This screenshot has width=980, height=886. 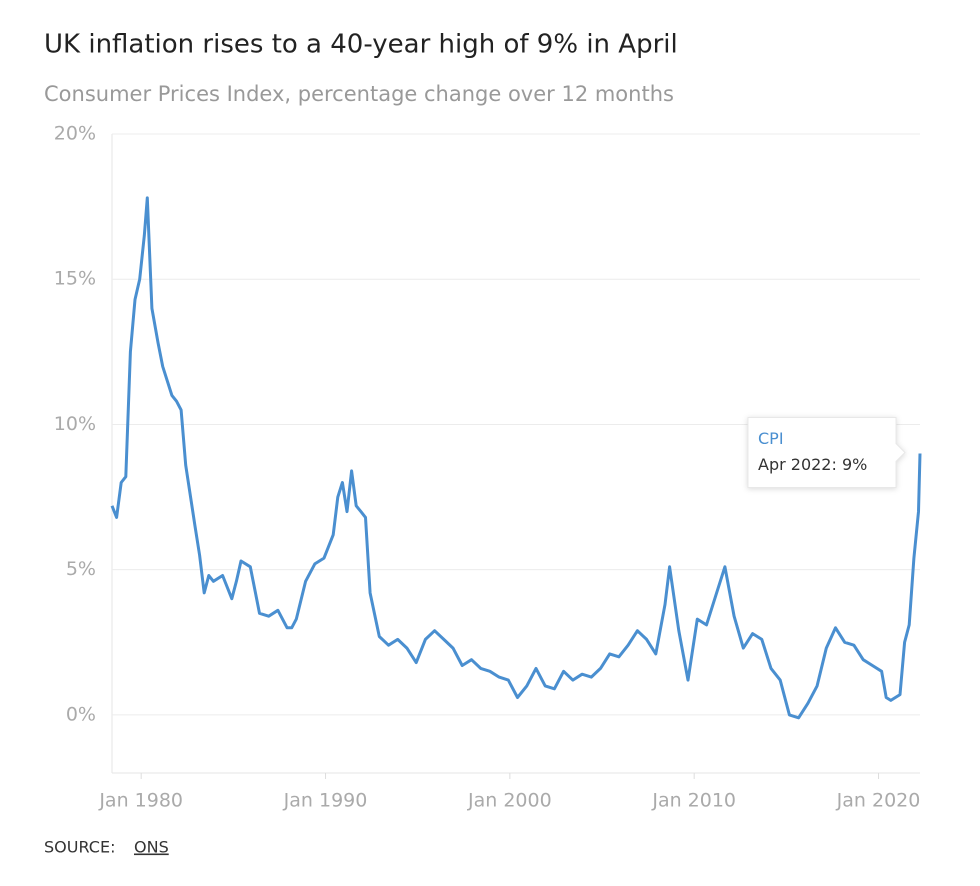 I want to click on y-tick-label: 15%, so click(x=75, y=279).